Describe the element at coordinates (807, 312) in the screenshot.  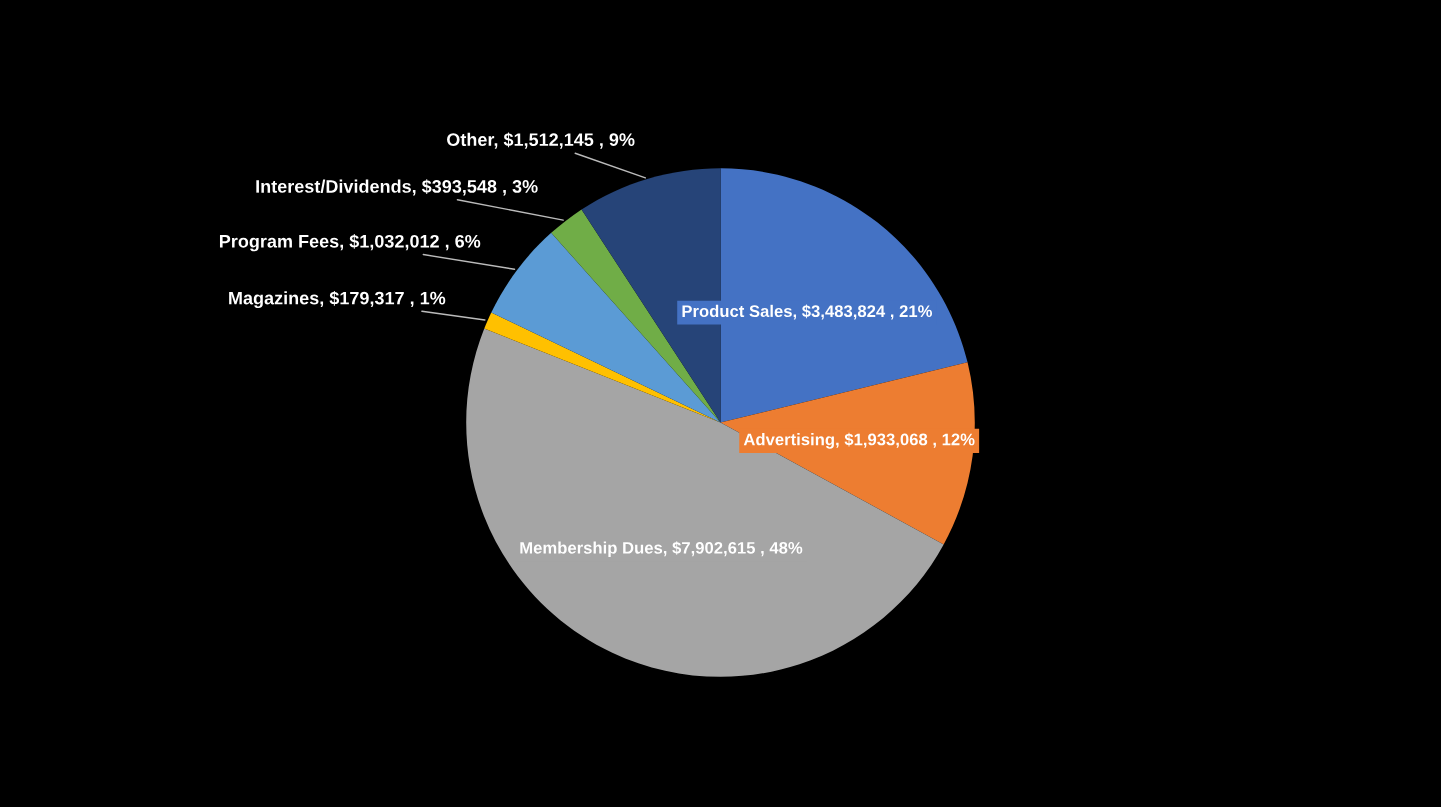
I see `slice-label: Product Sales, $3,483,824 , 21%` at that location.